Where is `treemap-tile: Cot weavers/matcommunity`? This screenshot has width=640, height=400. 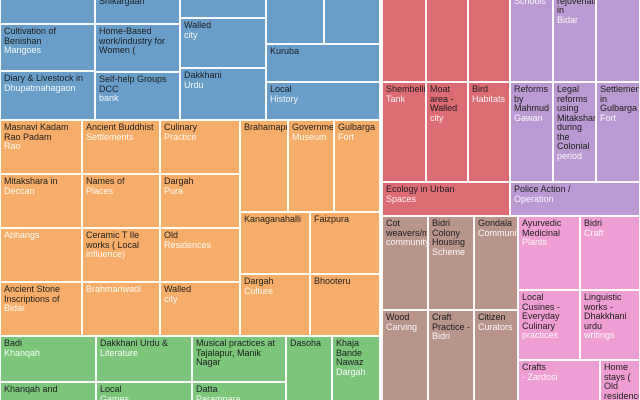
treemap-tile: Cot weavers/matcommunity is located at coordinates (405, 263).